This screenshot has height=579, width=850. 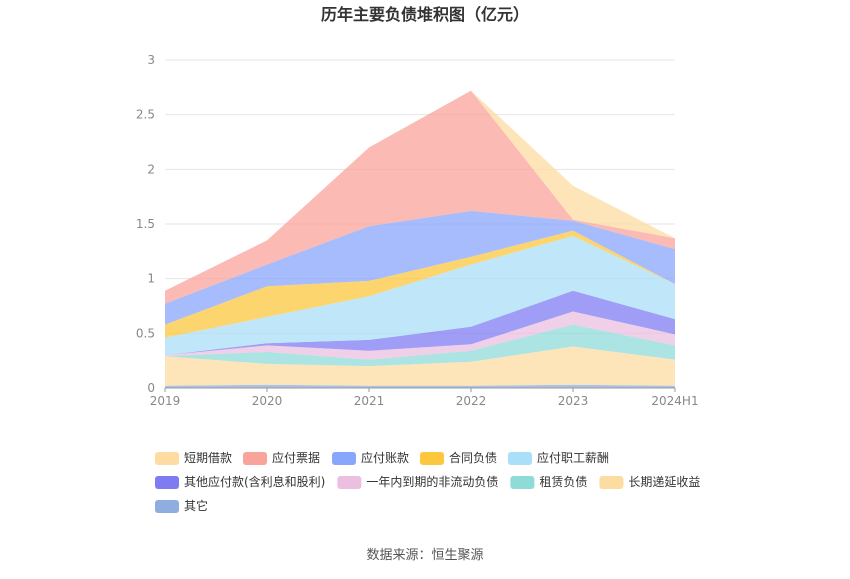 I want to click on legend-item: 其他应付款(含利息和股利), so click(x=240, y=481).